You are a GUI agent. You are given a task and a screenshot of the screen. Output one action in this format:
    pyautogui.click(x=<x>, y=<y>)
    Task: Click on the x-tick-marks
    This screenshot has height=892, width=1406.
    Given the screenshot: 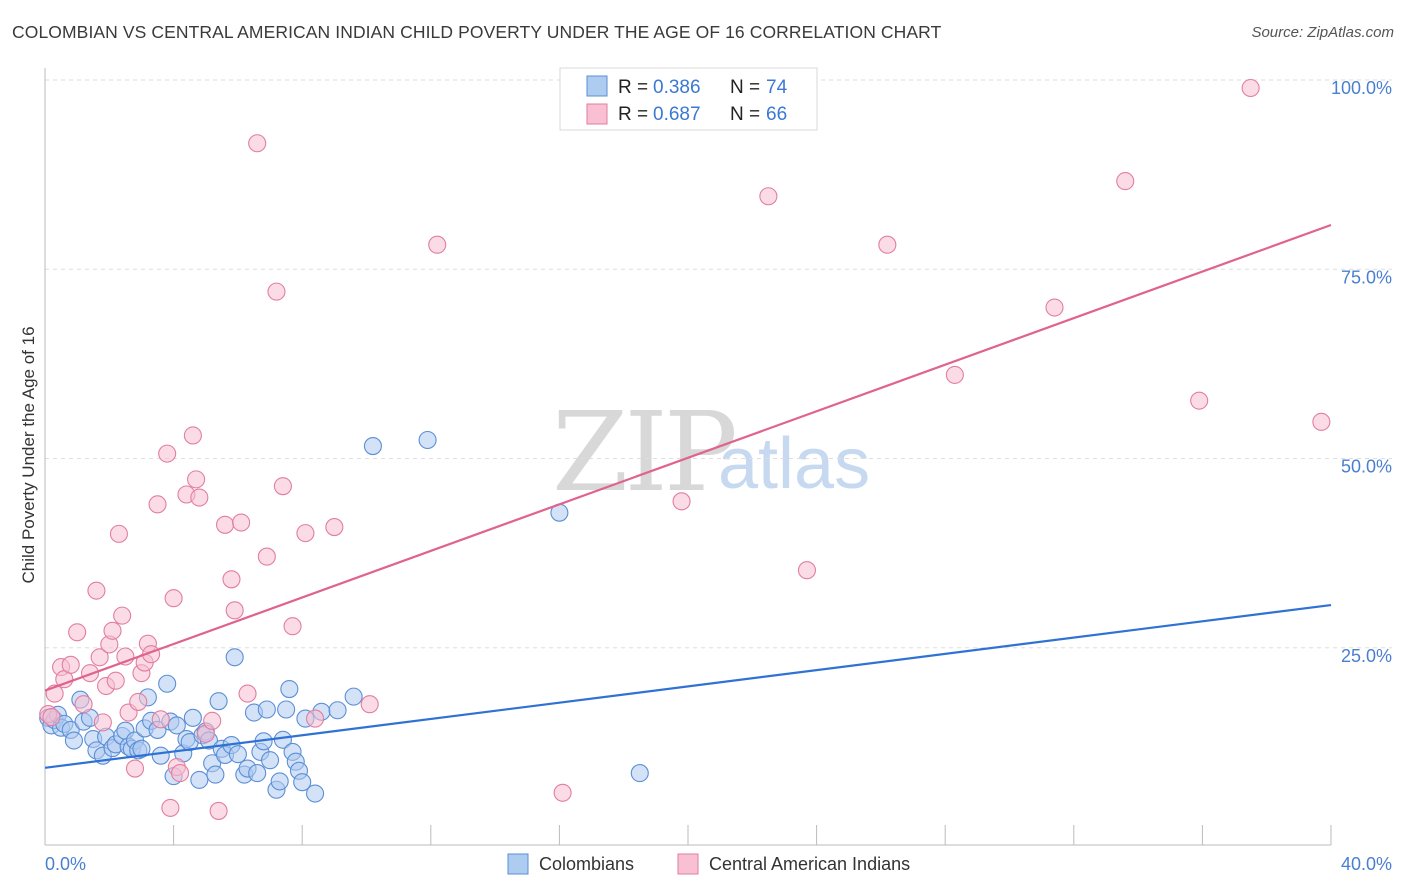 What is the action you would take?
    pyautogui.click(x=688, y=835)
    